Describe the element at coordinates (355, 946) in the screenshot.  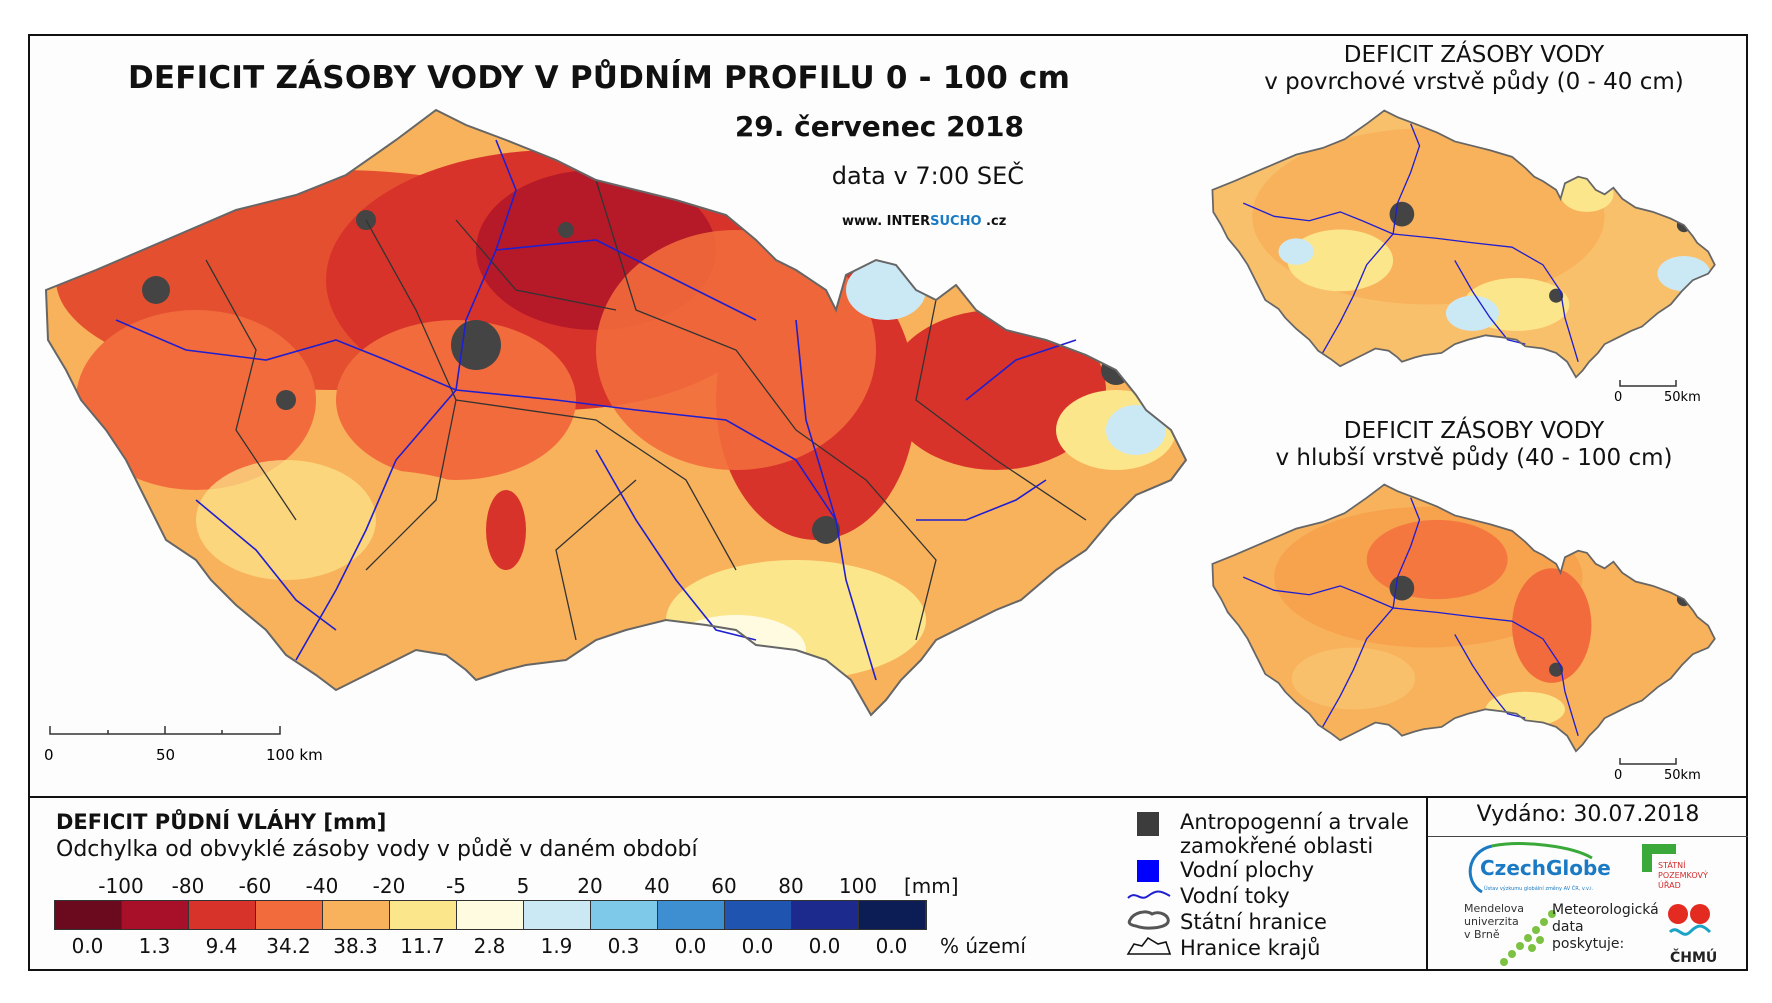
I see `legend-percentage: 38.3` at that location.